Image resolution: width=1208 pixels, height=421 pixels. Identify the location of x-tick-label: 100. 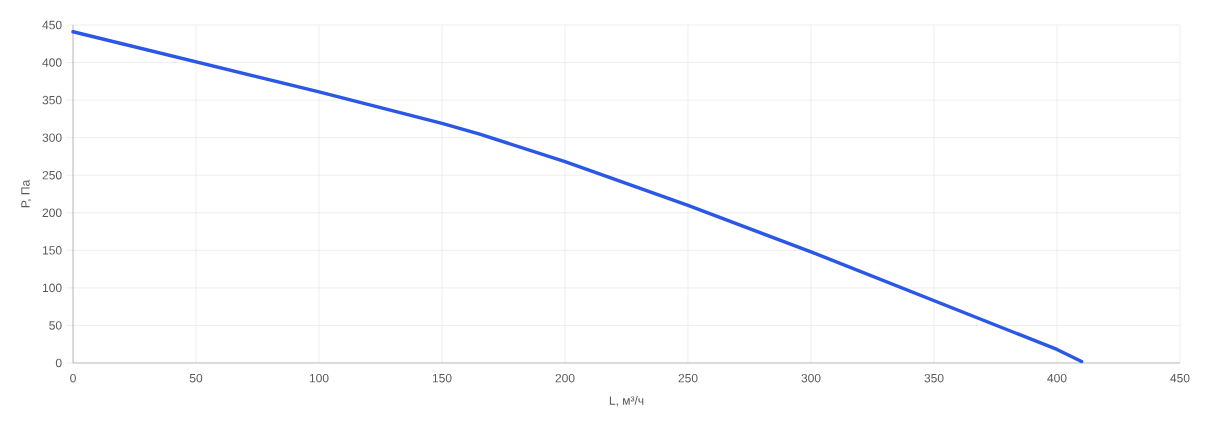
(319, 378).